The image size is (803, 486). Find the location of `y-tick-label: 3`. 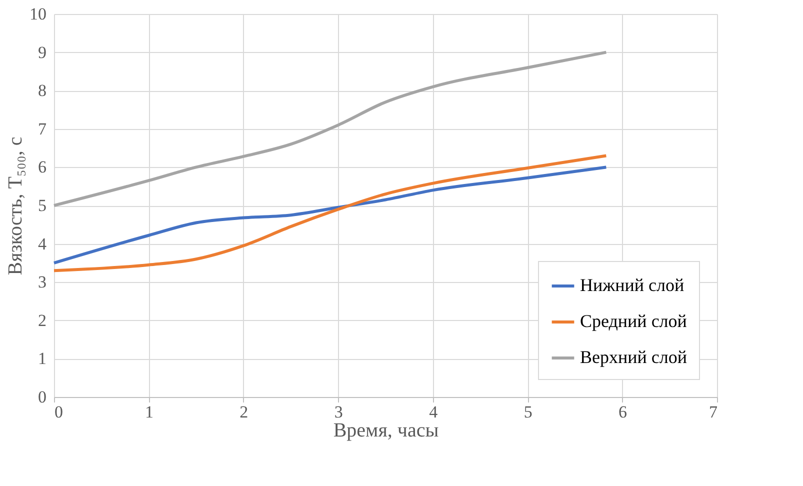

y-tick-label: 3 is located at coordinates (42, 282).